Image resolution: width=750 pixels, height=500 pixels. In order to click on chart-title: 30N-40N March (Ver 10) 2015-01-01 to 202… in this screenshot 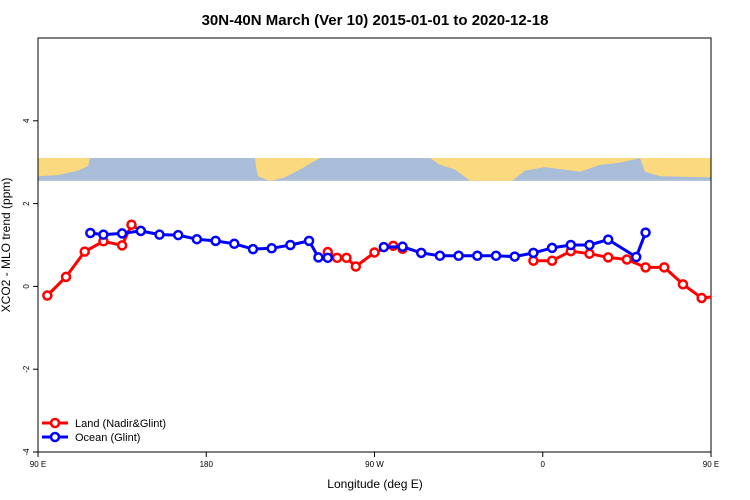, I will do `click(375, 20)`.